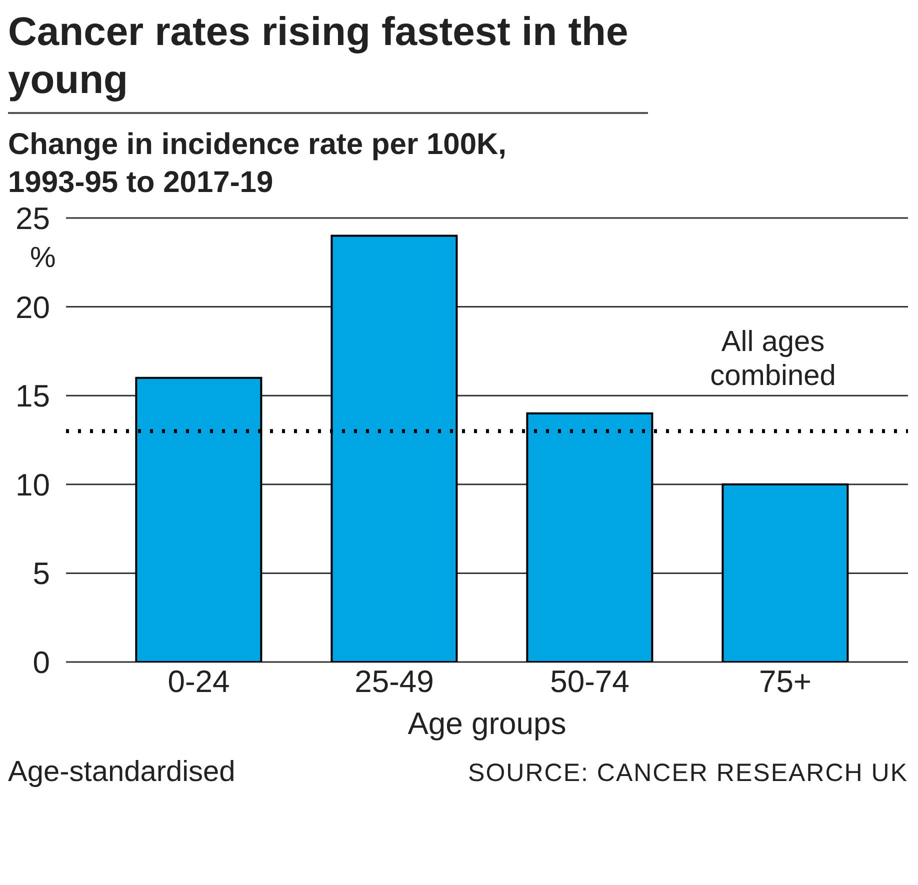 This screenshot has width=918, height=885. Describe the element at coordinates (33, 307) in the screenshot. I see `y-tick-label: 20` at that location.